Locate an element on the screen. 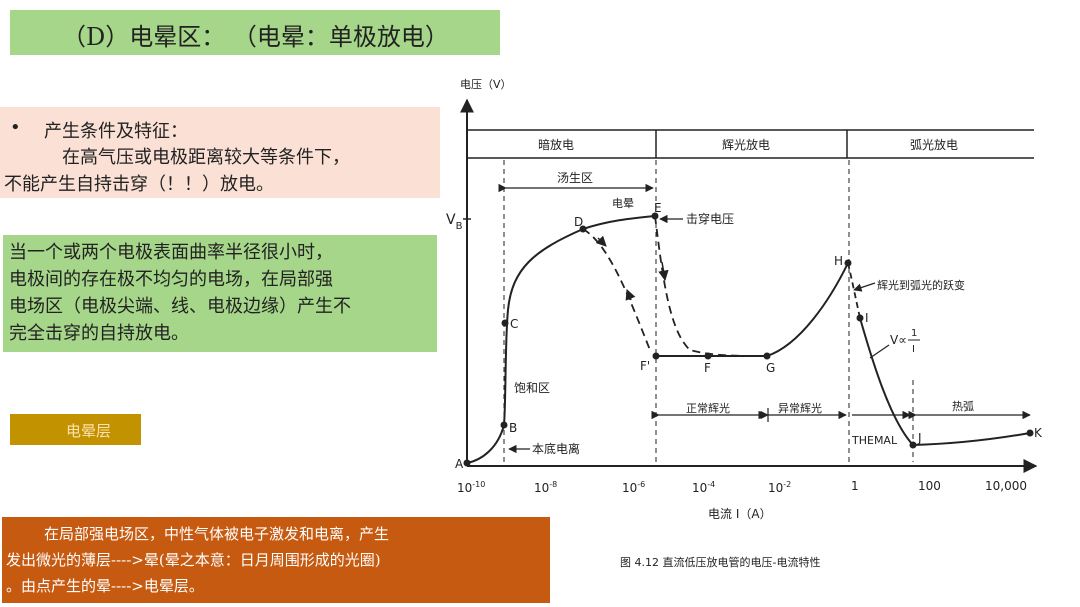 The width and height of the screenshot is (1080, 607). glow-to-arc-label: 辉光到弧光的跃变 is located at coordinates (921, 285).